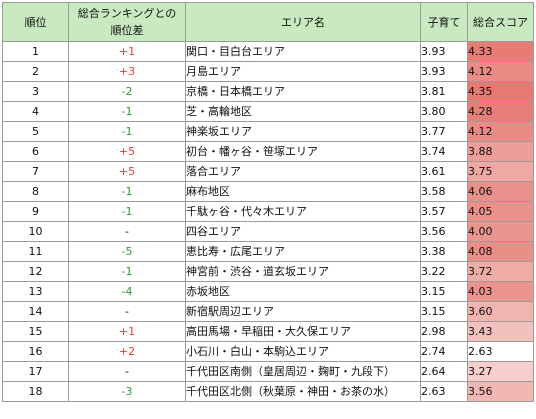 The image size is (536, 419). I want to click on table-row: 6 +5 初台・幡ヶ谷・笹塚エリア 3.74 3.88, so click(268, 151).